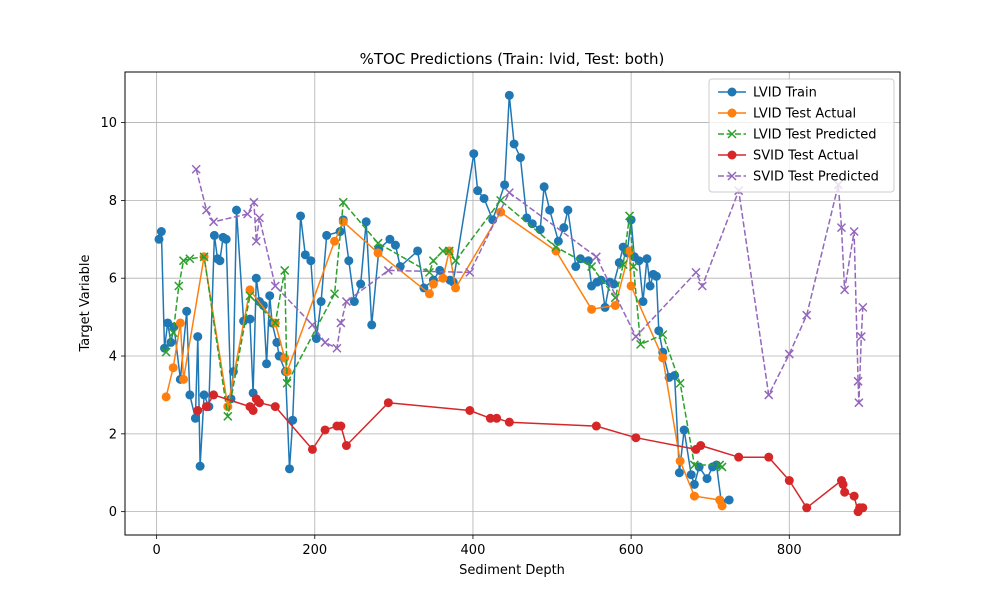 The height and width of the screenshot is (600, 1000). What do you see at coordinates (767, 93) in the screenshot?
I see `legend-item-lvid-train: LVID Train` at bounding box center [767, 93].